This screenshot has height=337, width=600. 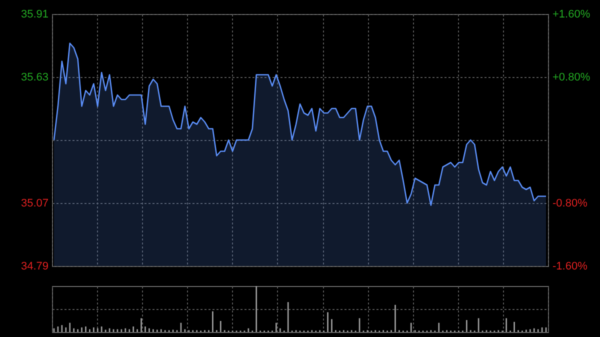 I want to click on y-tick-label: 35.07, so click(x=34, y=204).